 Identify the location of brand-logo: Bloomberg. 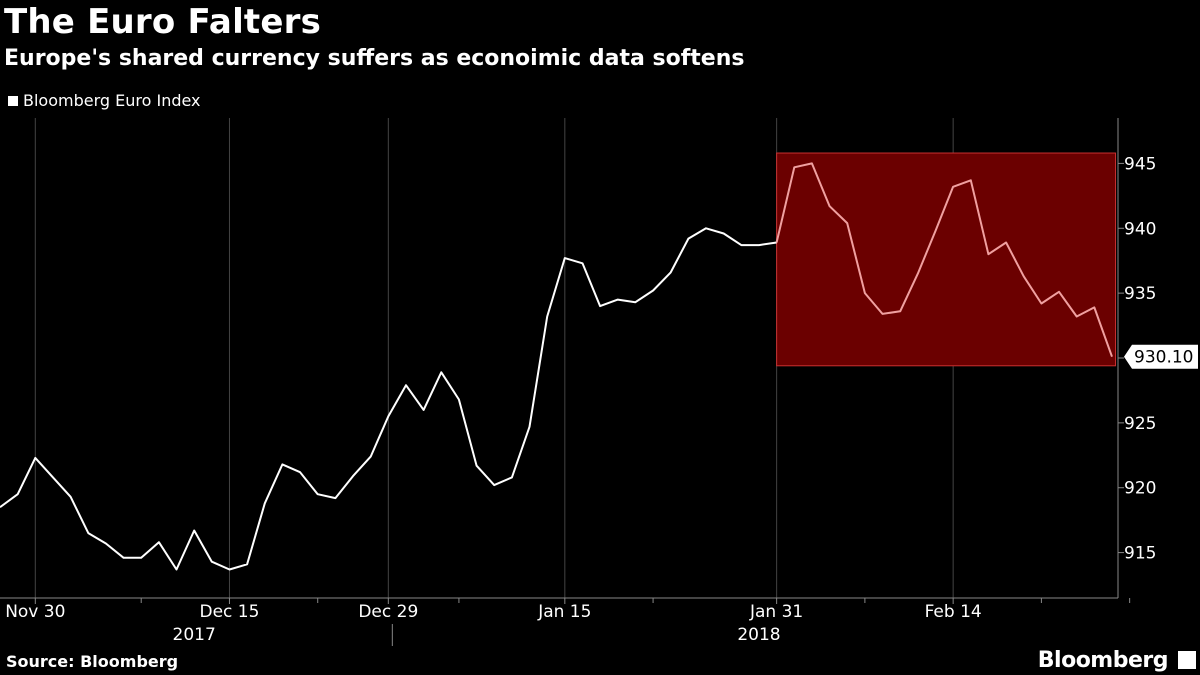
(1103, 660).